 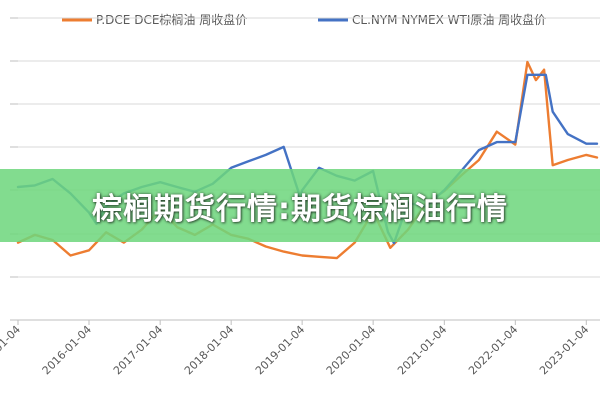 I want to click on x-tick-label: 2023-01-04, so click(x=564, y=350).